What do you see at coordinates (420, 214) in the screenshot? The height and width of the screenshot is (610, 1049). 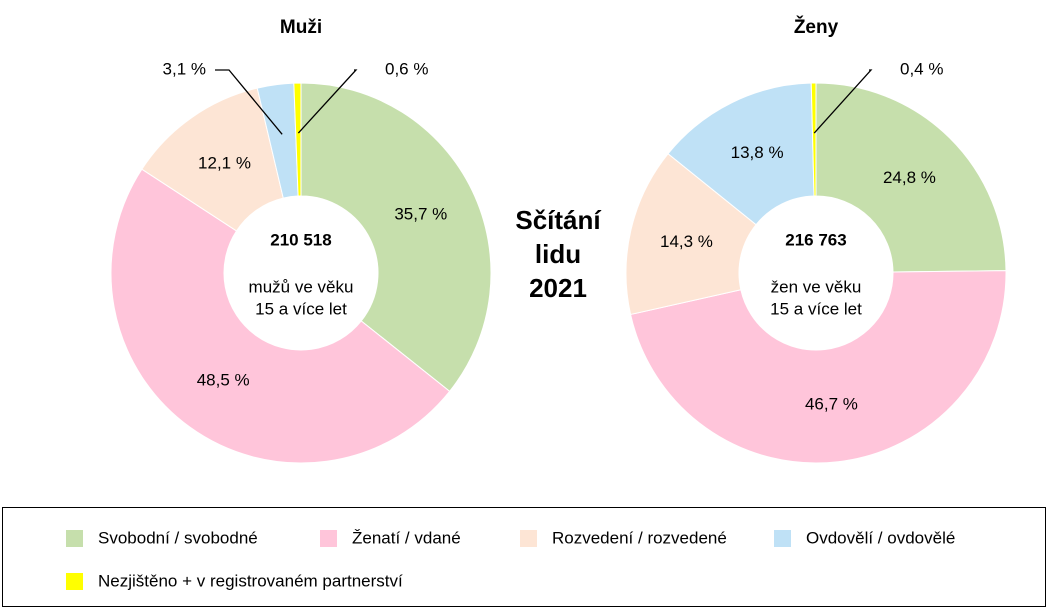 I see `data-label: 35,7 %` at bounding box center [420, 214].